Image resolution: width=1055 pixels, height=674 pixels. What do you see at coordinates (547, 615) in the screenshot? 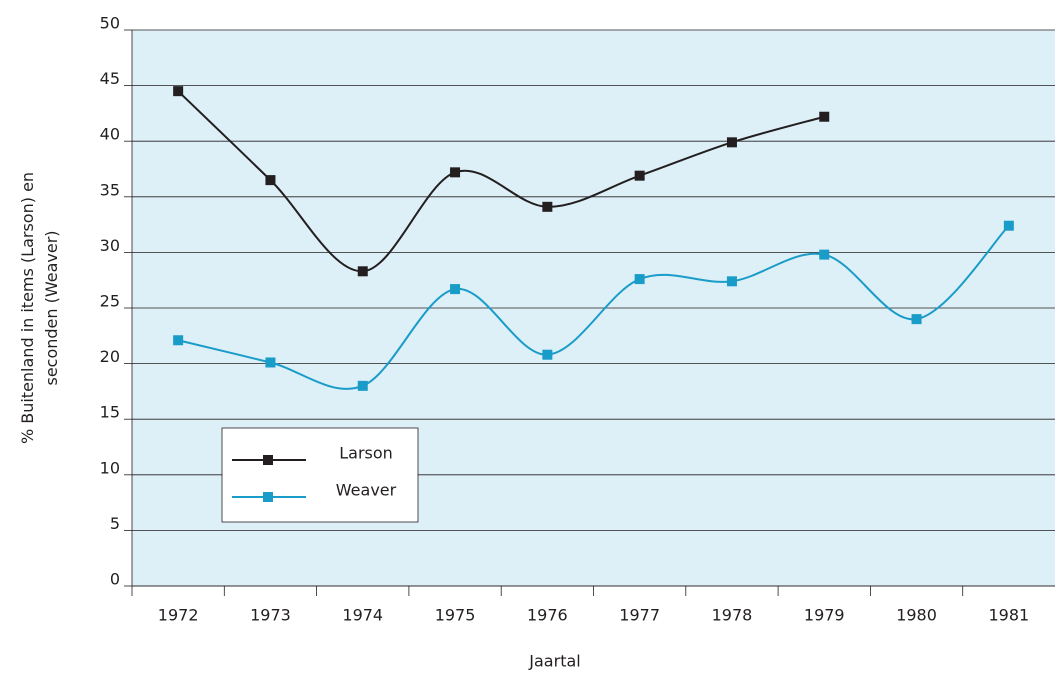
I see `x-tick-label: 1976` at bounding box center [547, 615].